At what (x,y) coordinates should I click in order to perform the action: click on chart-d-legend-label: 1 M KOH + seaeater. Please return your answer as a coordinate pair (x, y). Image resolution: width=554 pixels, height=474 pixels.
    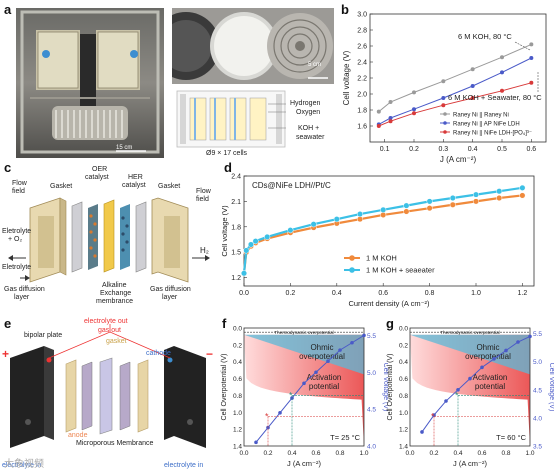
    Looking at the image, I should click on (400, 270).